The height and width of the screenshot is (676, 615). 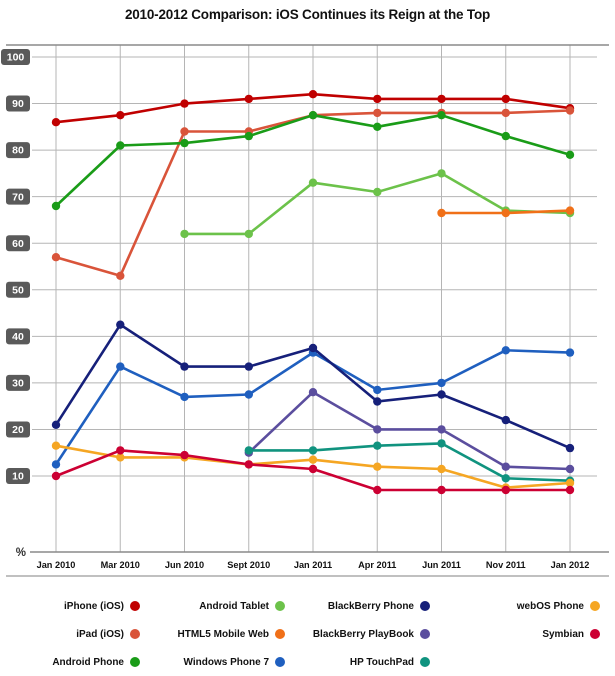 I want to click on x-tick-label: Jun 2010, so click(x=184, y=565).